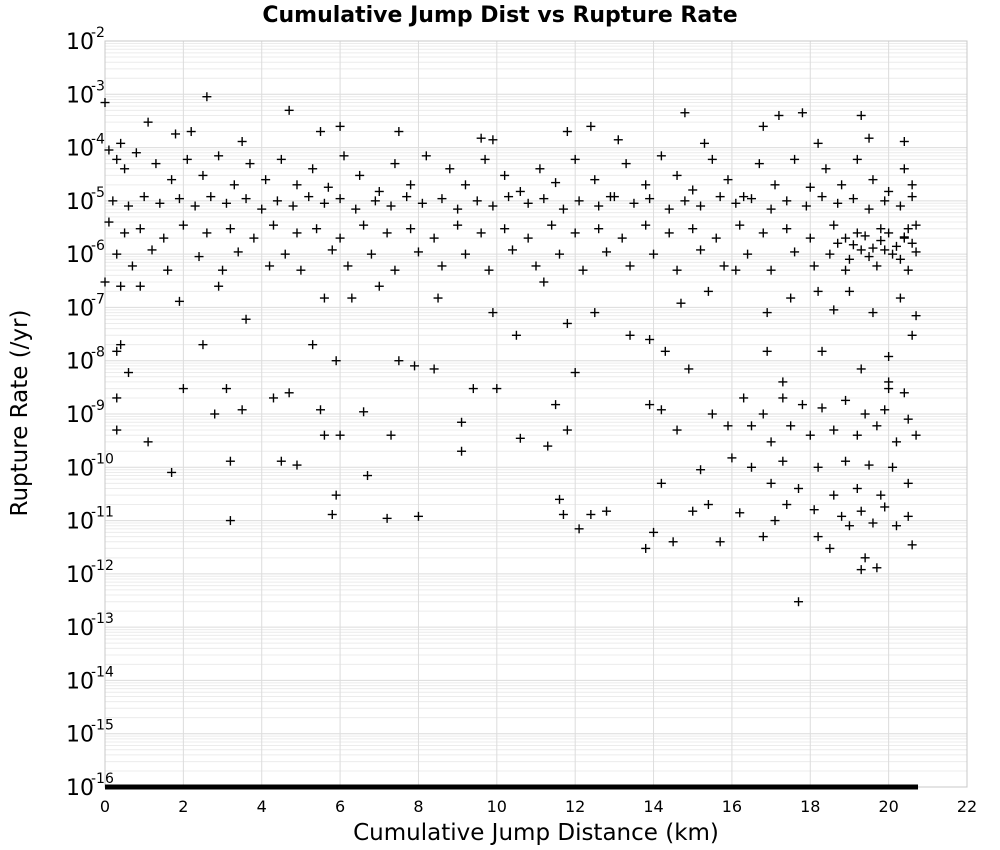 Image resolution: width=1000 pixels, height=850 pixels. I want to click on y-tick-label: 10-14, so click(90, 679).